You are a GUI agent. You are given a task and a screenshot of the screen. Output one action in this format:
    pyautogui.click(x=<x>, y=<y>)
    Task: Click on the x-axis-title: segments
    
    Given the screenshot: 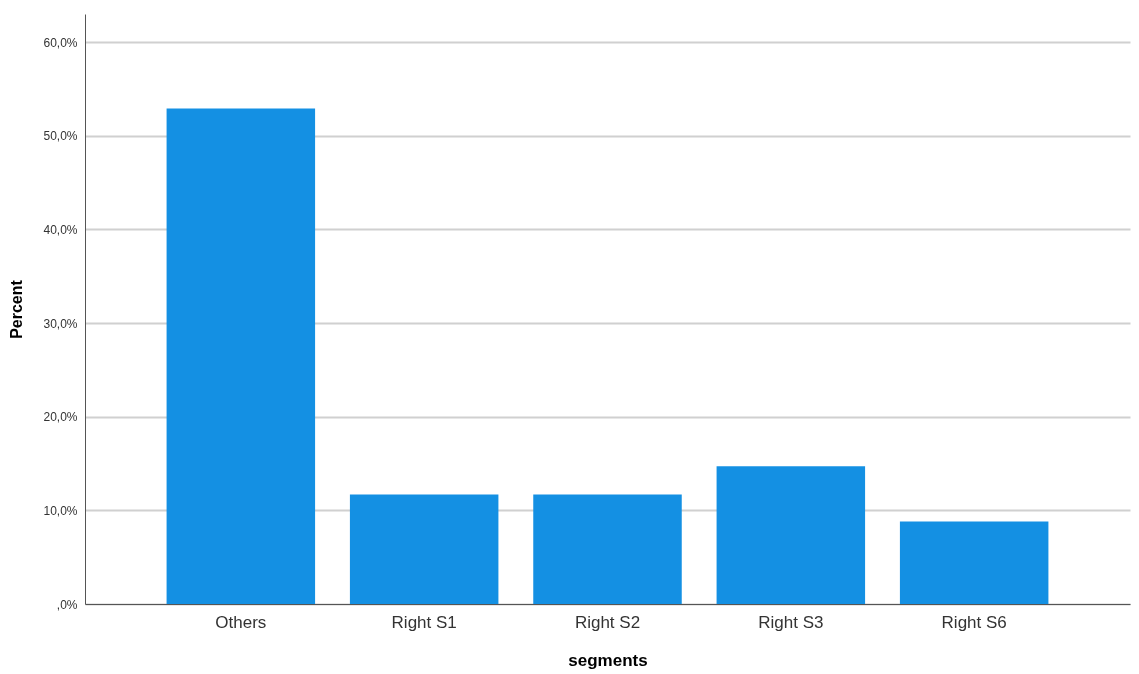 What is the action you would take?
    pyautogui.click(x=608, y=660)
    